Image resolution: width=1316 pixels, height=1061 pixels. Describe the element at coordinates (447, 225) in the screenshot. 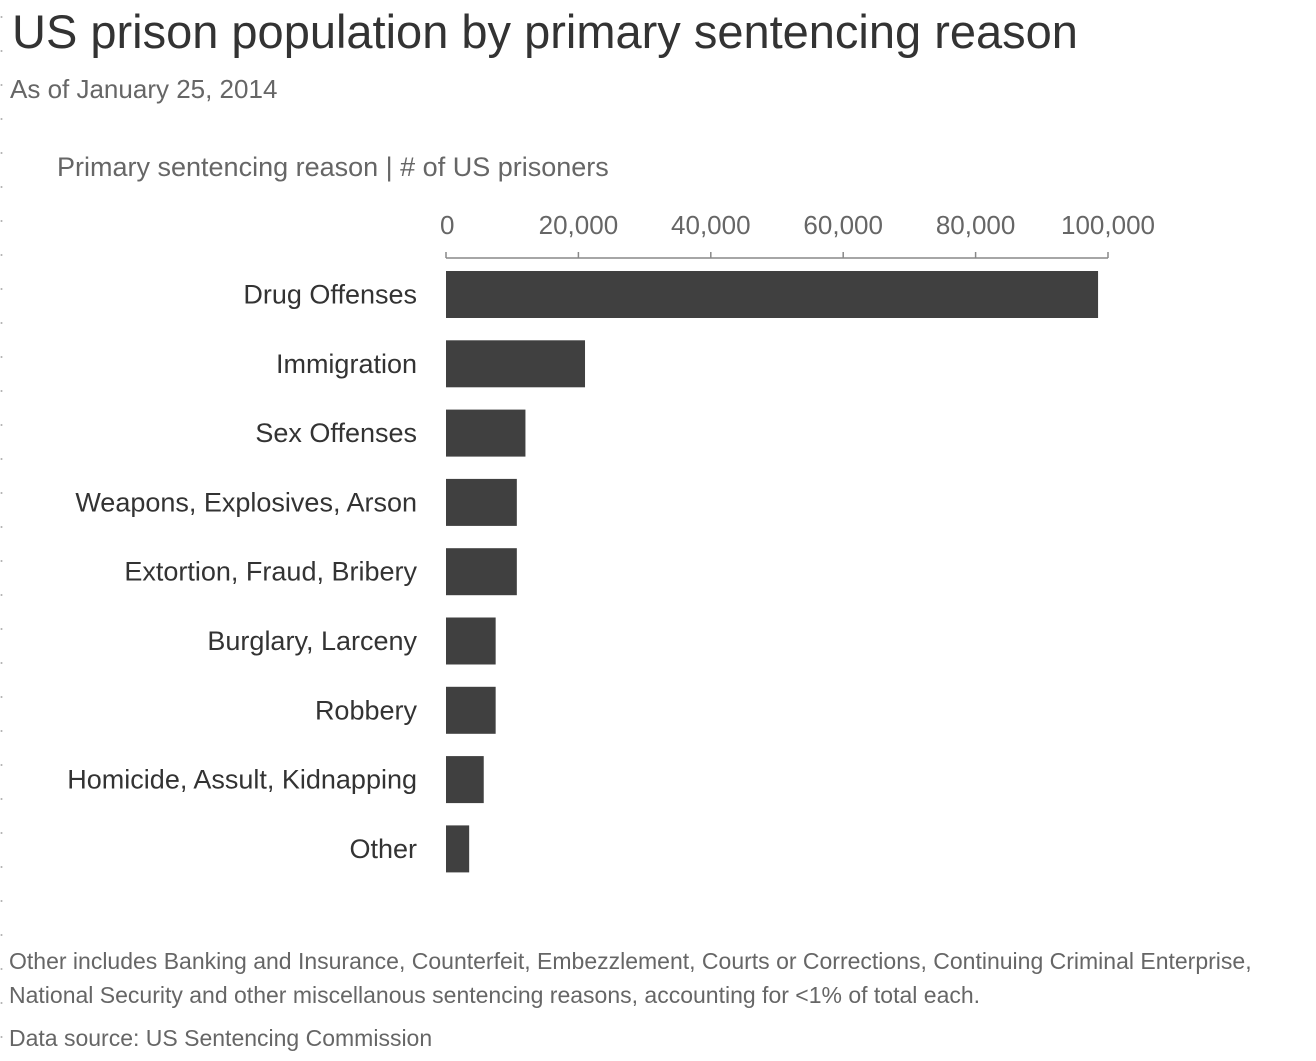

I see `x-tick-label: 0` at that location.